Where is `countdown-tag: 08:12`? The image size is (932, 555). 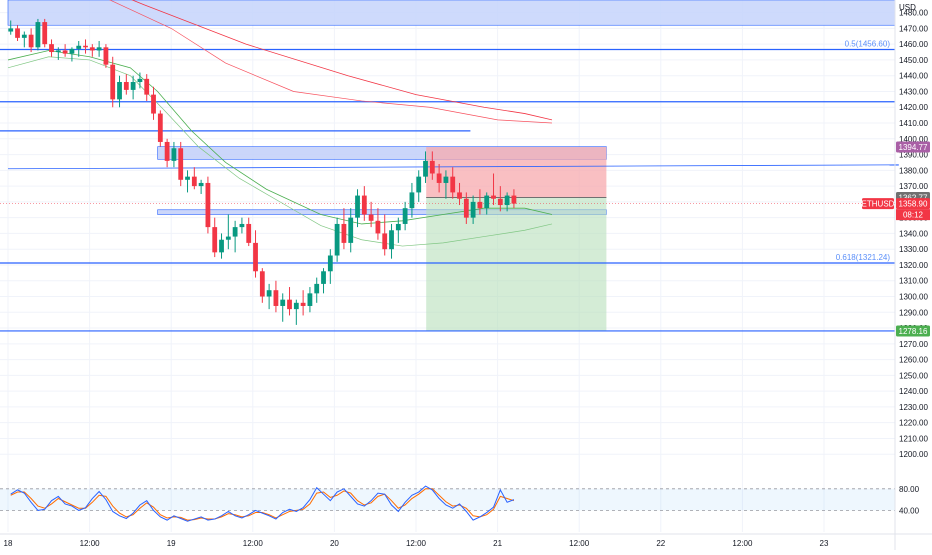
countdown-tag: 08:12 is located at coordinates (913, 215).